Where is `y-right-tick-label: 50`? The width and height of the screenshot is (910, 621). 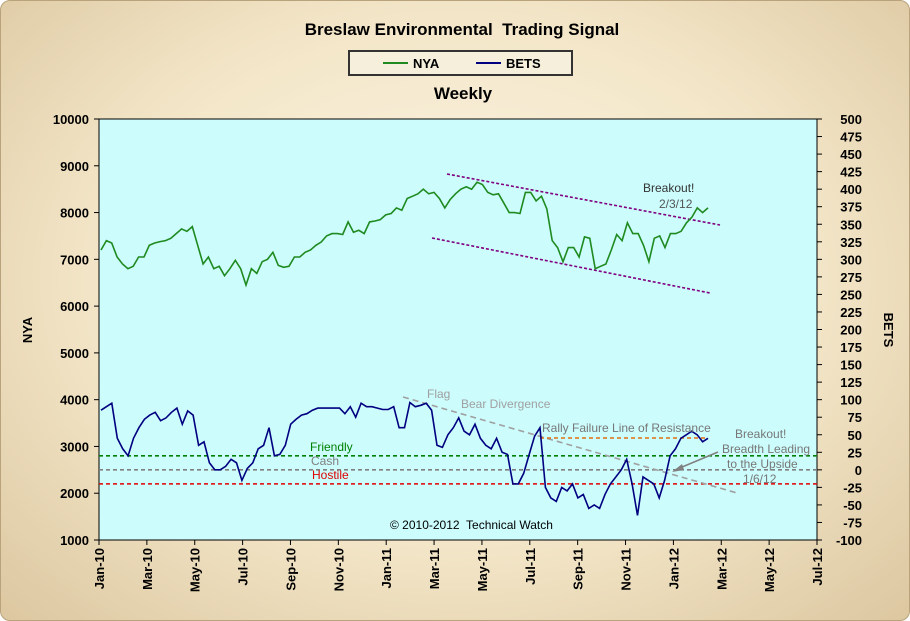 y-right-tick-label: 50 is located at coordinates (855, 435).